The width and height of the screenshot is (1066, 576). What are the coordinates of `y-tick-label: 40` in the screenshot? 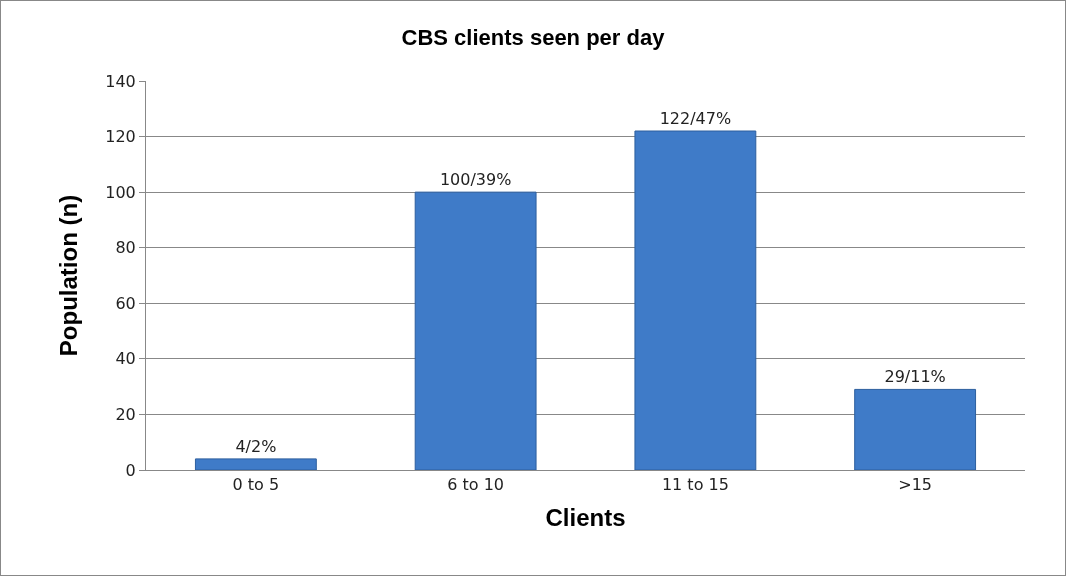 It's located at (125, 359).